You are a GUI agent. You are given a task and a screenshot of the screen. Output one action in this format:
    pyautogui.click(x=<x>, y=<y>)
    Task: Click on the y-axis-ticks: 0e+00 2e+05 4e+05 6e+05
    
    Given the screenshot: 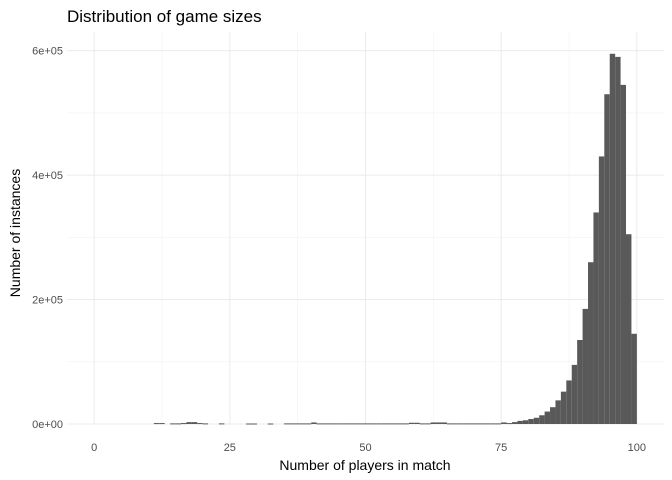 What is the action you would take?
    pyautogui.click(x=47, y=238)
    